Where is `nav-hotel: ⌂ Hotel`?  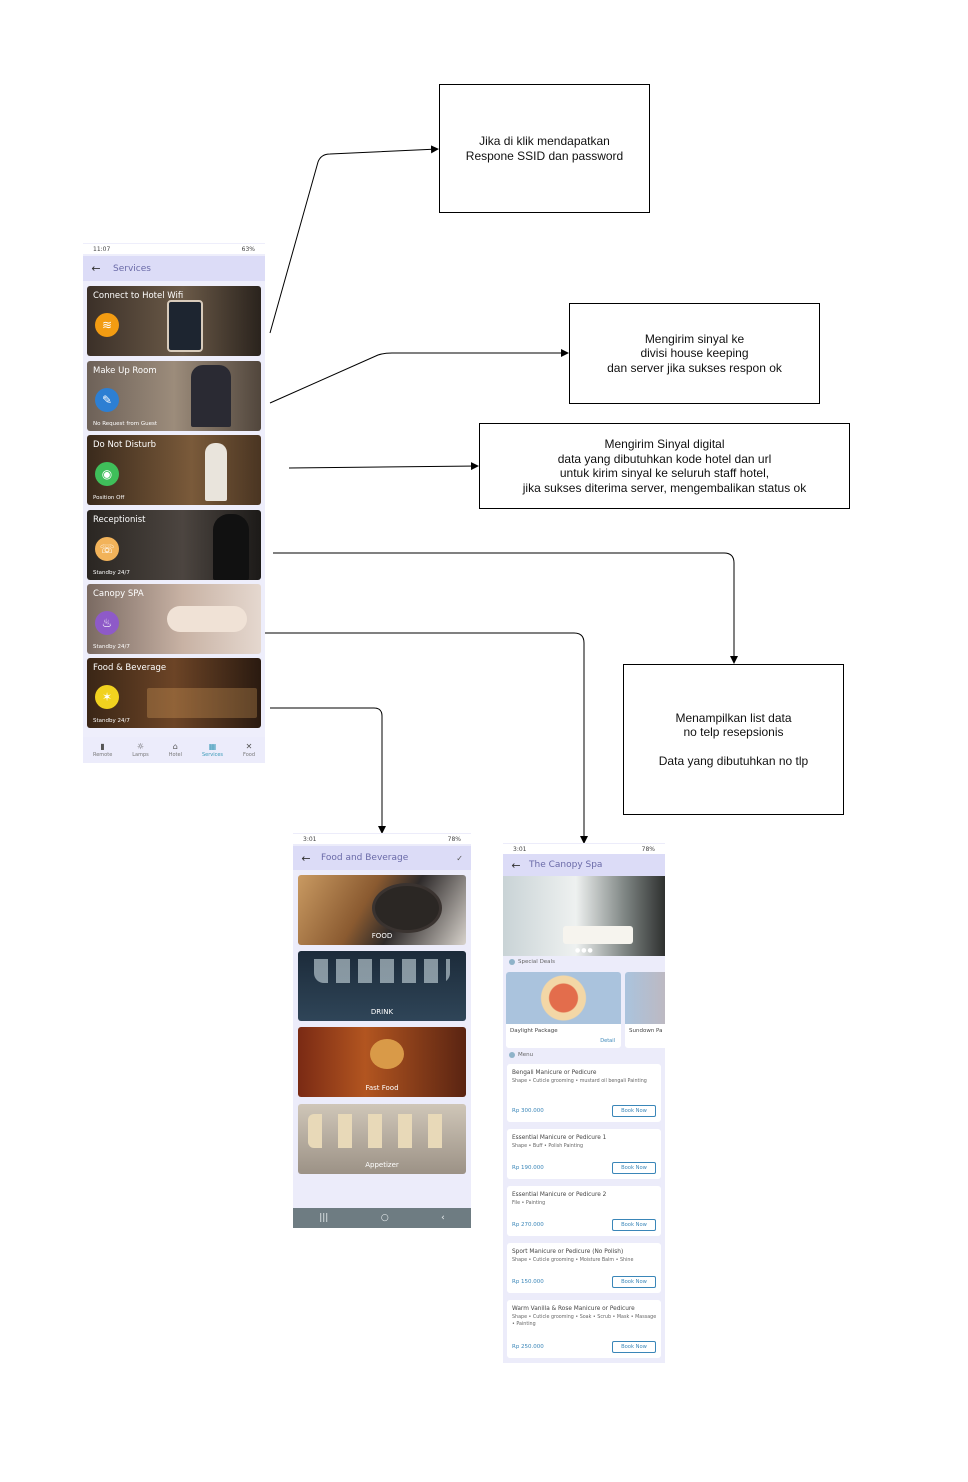
nav-hotel: ⌂ Hotel is located at coordinates (175, 750).